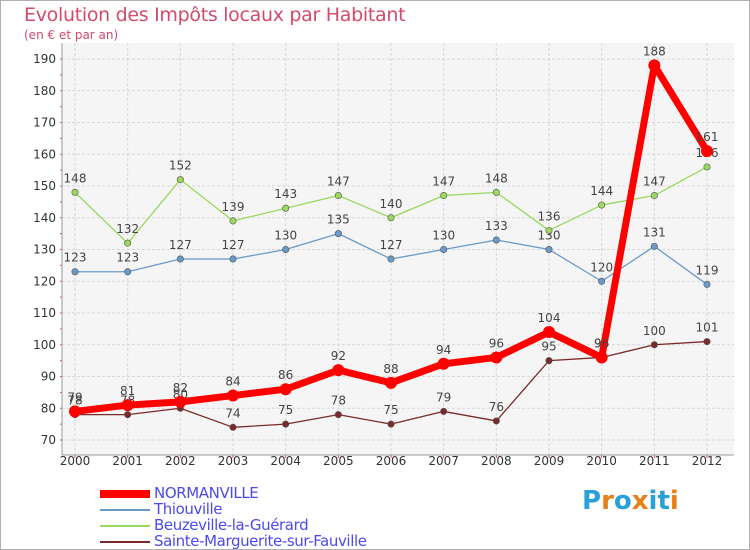 This screenshot has width=750, height=550. I want to click on x-tick-label: 2007, so click(443, 461).